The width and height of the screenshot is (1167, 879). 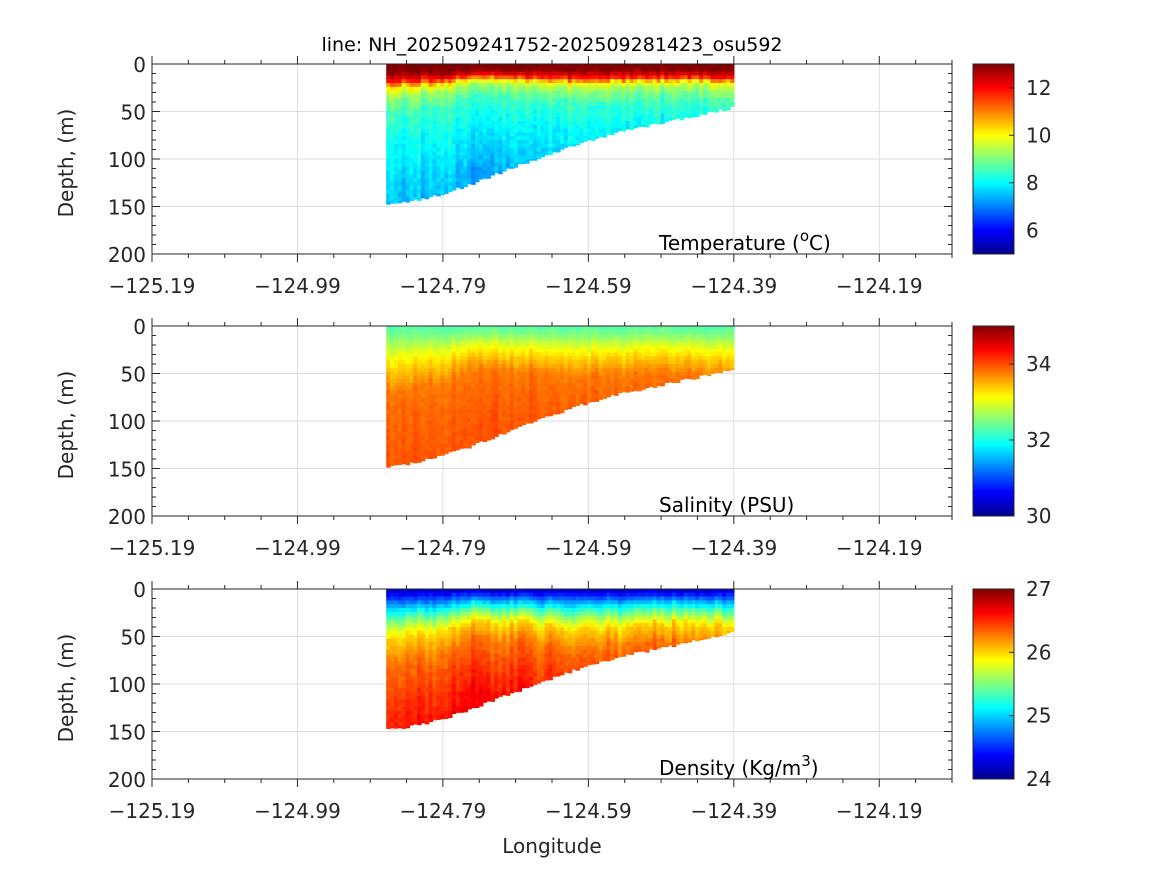 I want to click on x-tick-label: −125.19, so click(x=152, y=548).